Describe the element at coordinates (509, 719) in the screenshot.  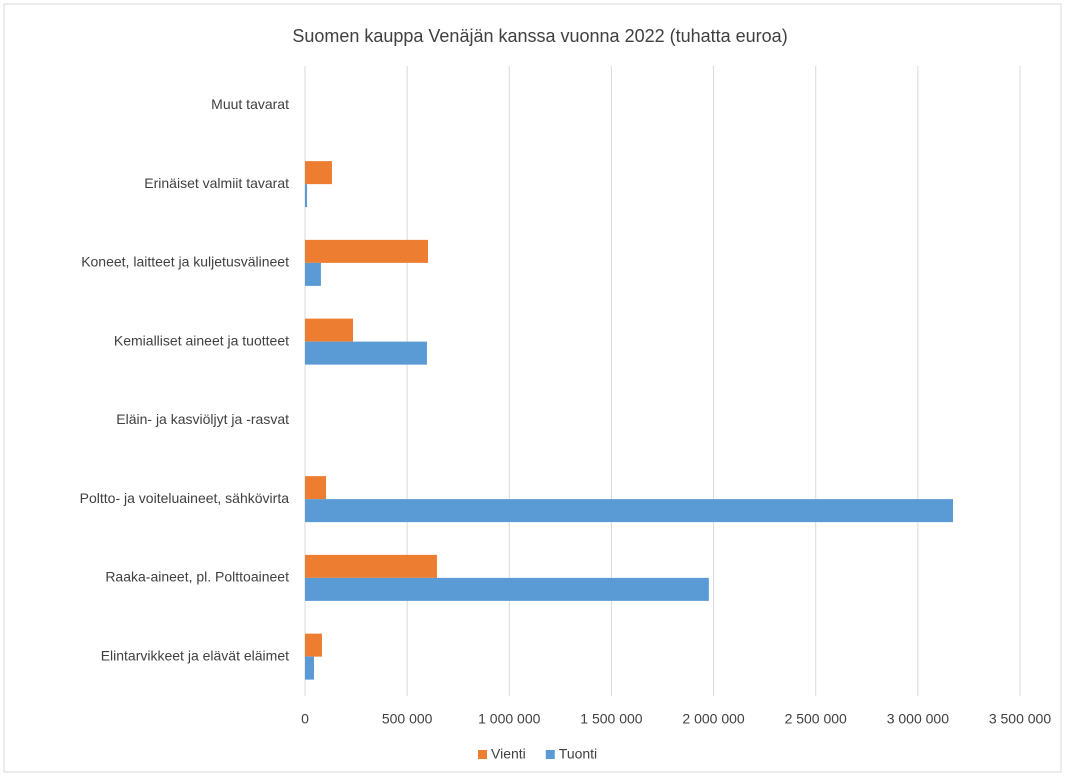
I see `x-tick-label: 1 000 000` at that location.